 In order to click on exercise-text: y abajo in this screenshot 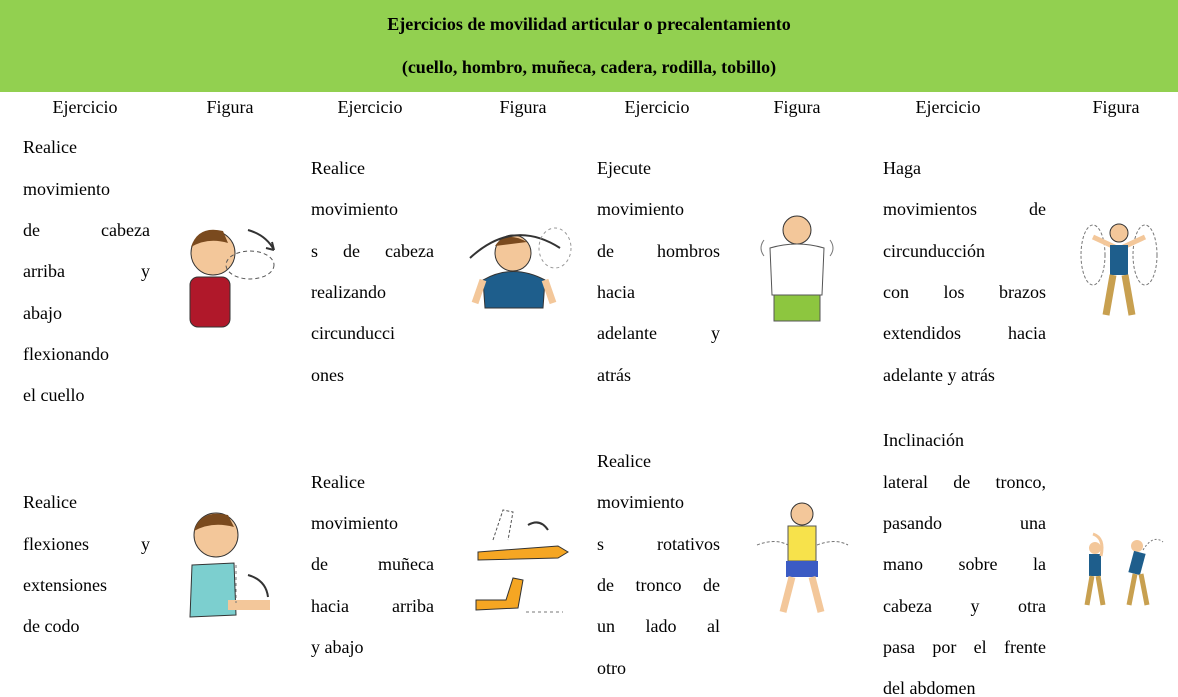, I will do `click(337, 646)`.